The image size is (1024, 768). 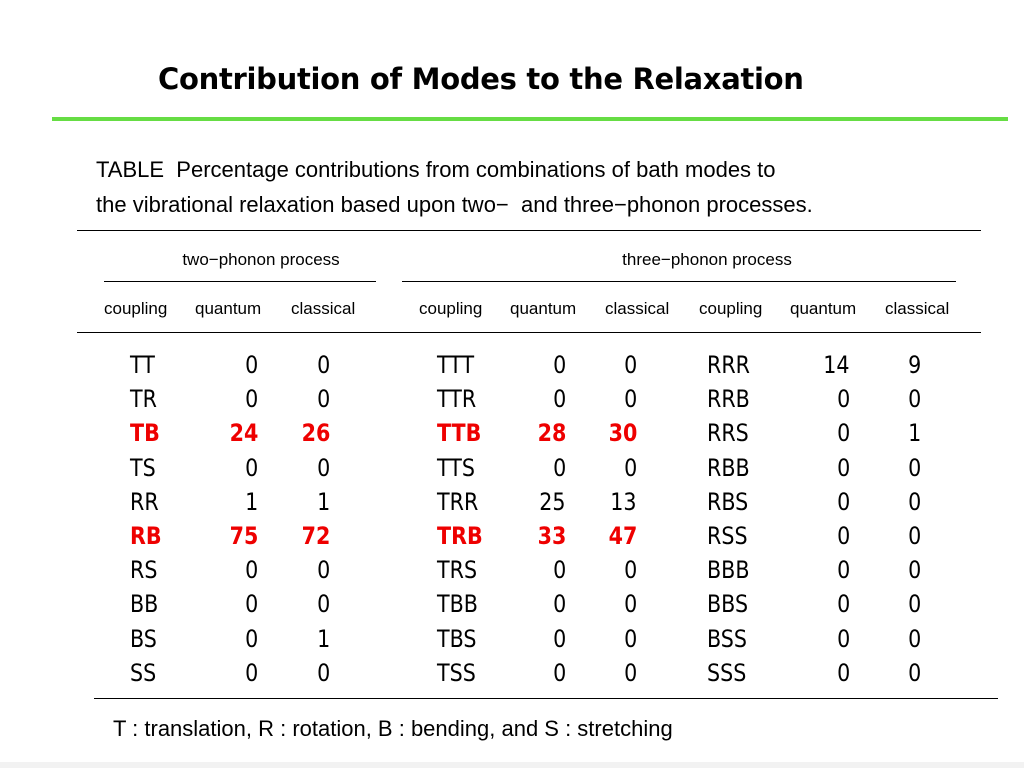 I want to click on quantum-value-cell: 1, so click(x=251, y=502).